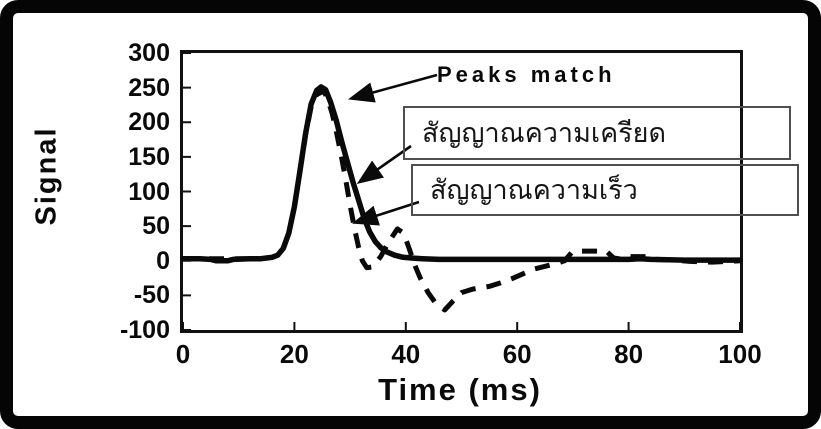  I want to click on x-tick-label: 20, so click(294, 354).